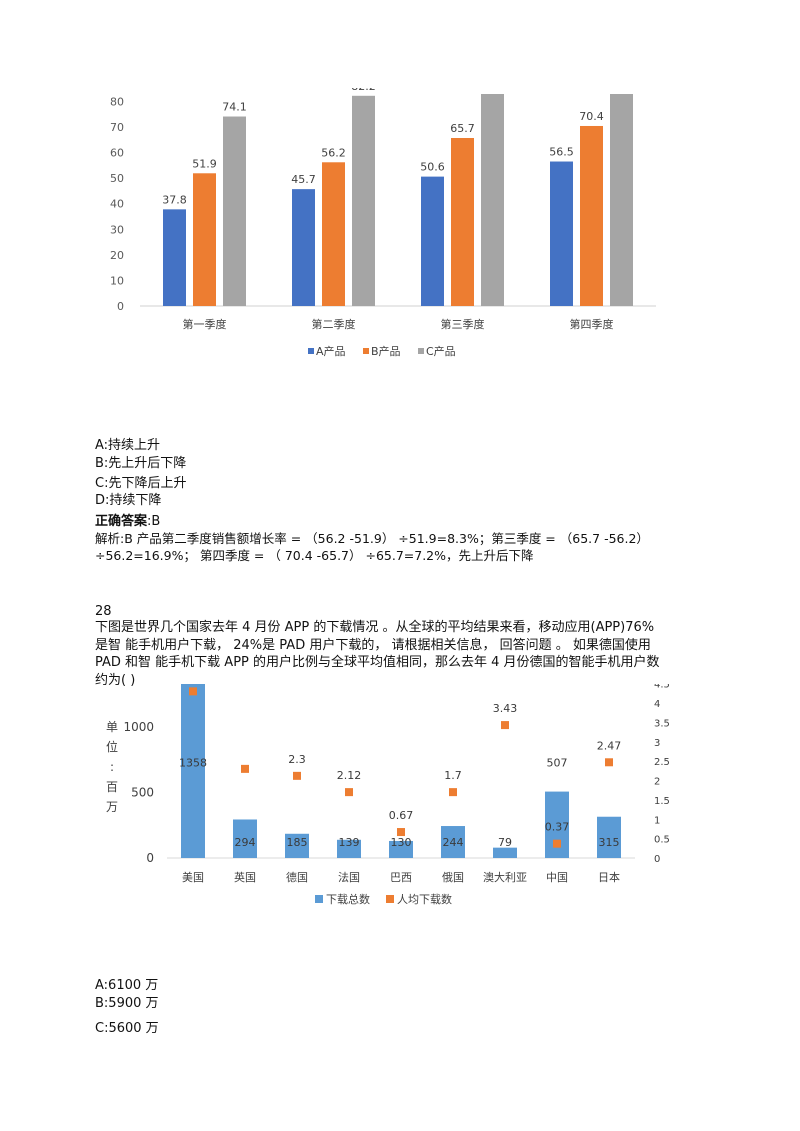  I want to click on category-label: 巴西, so click(401, 877).